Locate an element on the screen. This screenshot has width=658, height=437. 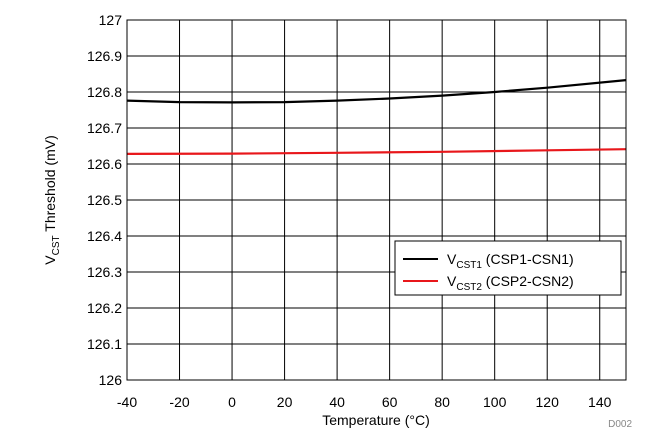
series-line-cst2 is located at coordinates (376, 151).